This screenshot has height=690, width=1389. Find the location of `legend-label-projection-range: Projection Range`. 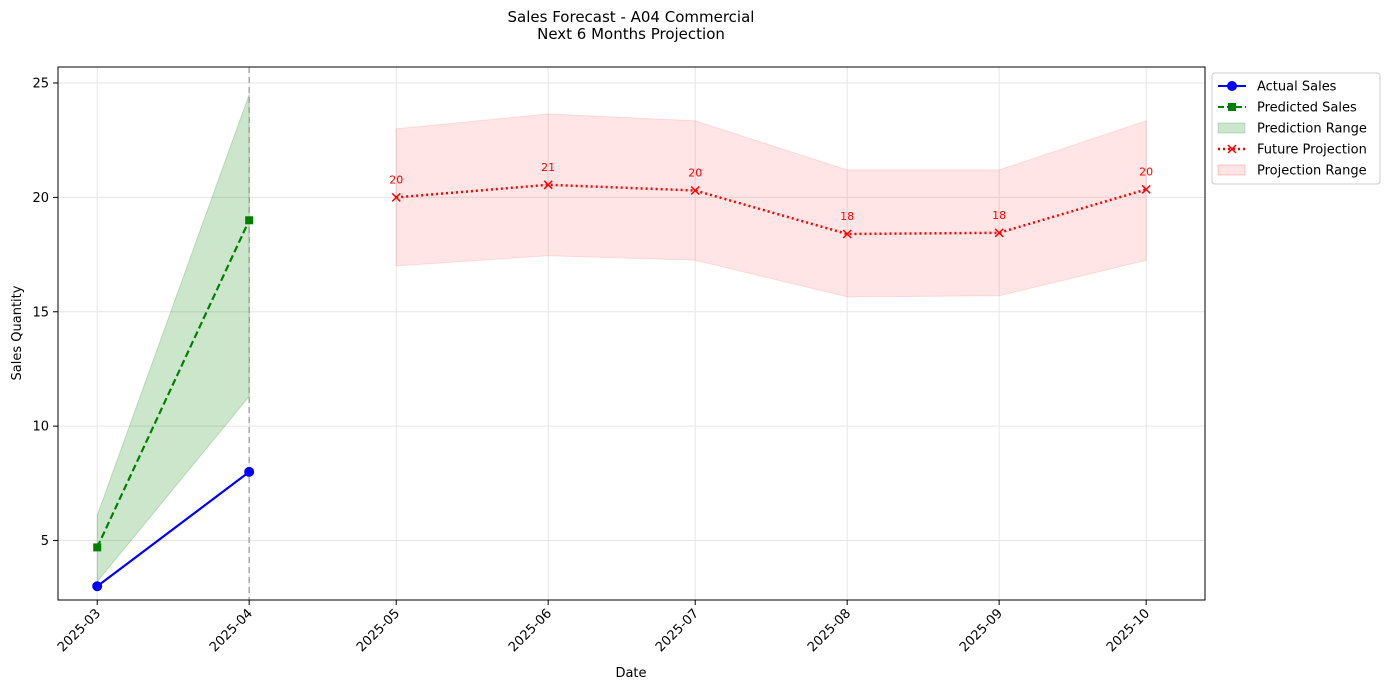

legend-label-projection-range: Projection Range is located at coordinates (1312, 171).